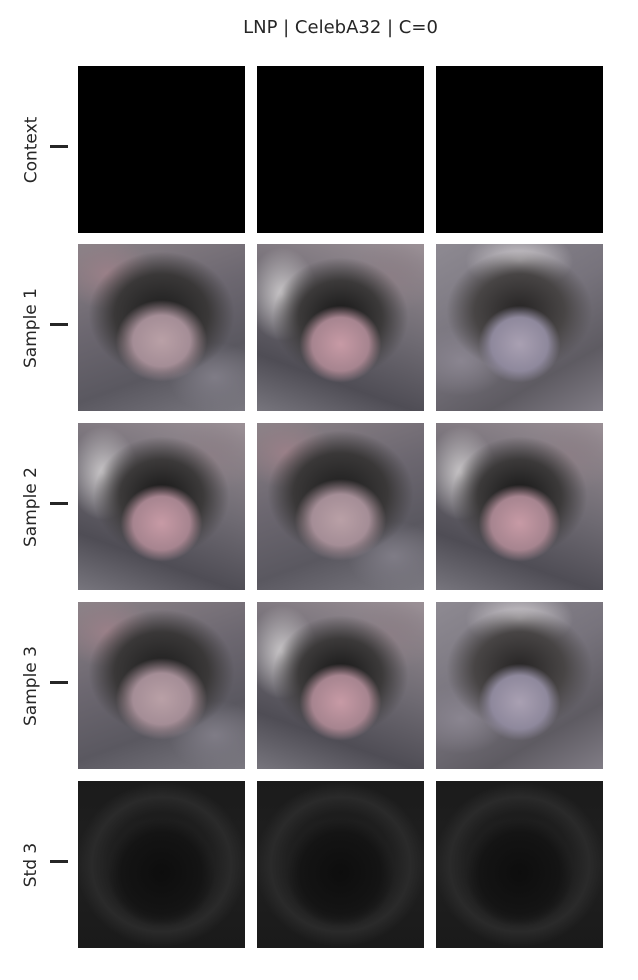  I want to click on row-label-sample-2: Sample 2, so click(31, 507).